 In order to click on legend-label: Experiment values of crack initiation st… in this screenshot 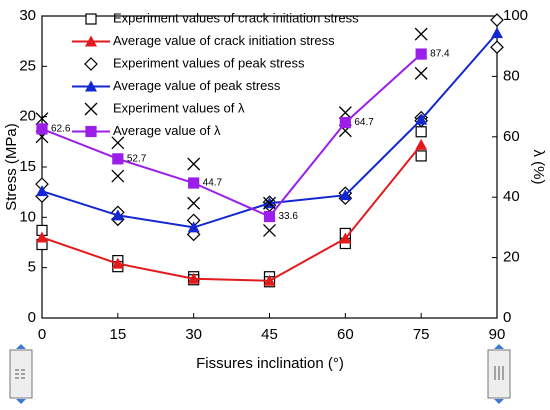, I will do `click(236, 17)`.